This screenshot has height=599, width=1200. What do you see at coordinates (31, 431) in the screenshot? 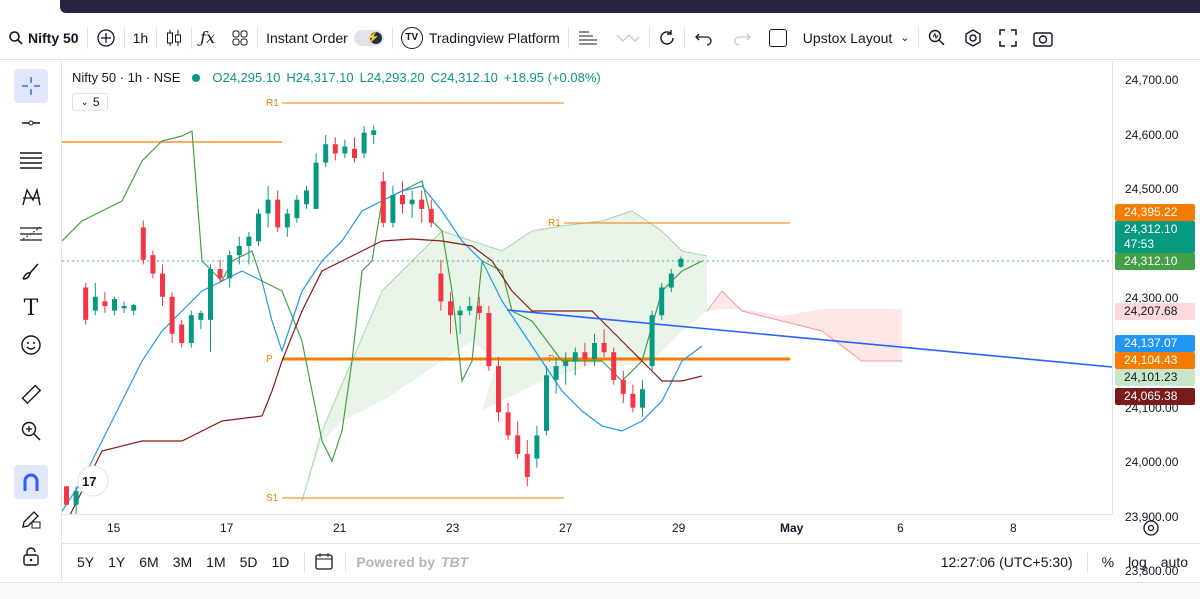
I see `zoom-tool` at bounding box center [31, 431].